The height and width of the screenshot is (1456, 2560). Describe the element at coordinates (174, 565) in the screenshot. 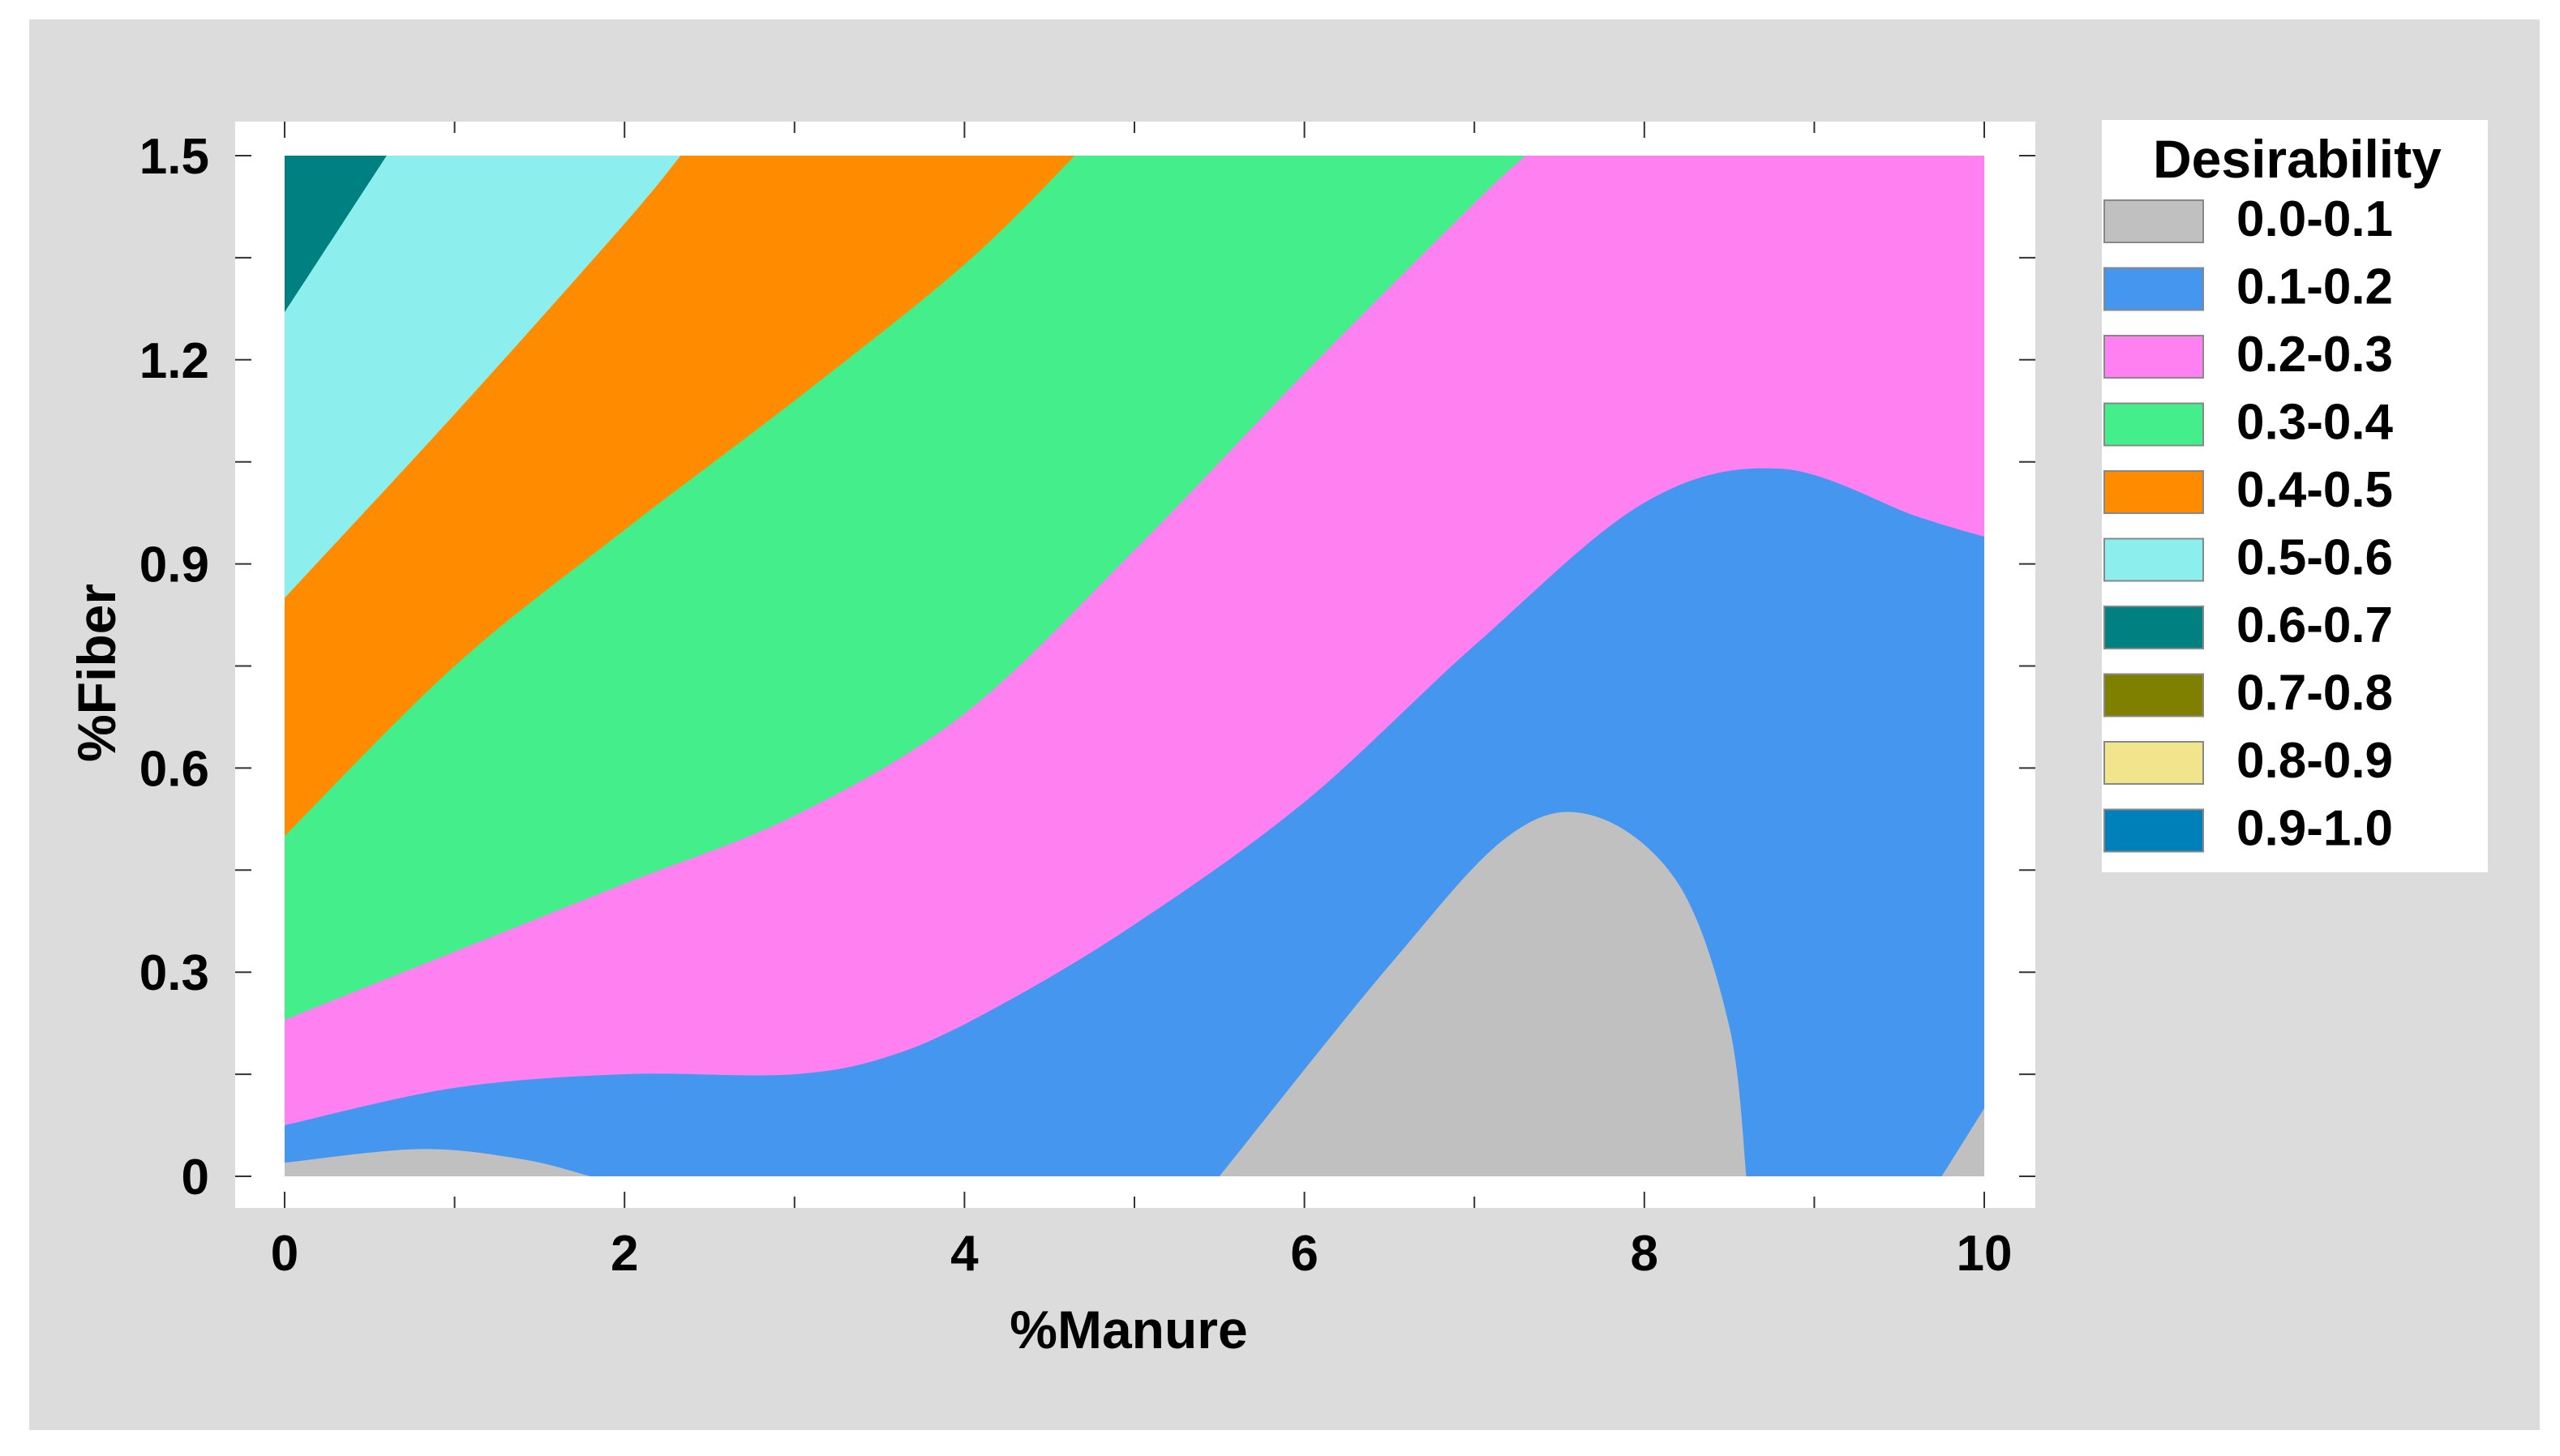

I see `y-tick-label: 0.9` at that location.